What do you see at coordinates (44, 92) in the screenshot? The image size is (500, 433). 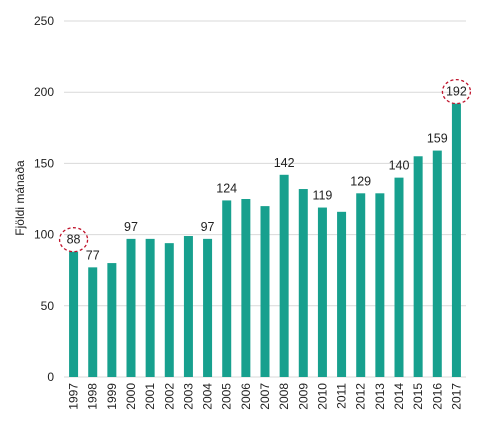 I see `y-tick-label: 200` at bounding box center [44, 92].